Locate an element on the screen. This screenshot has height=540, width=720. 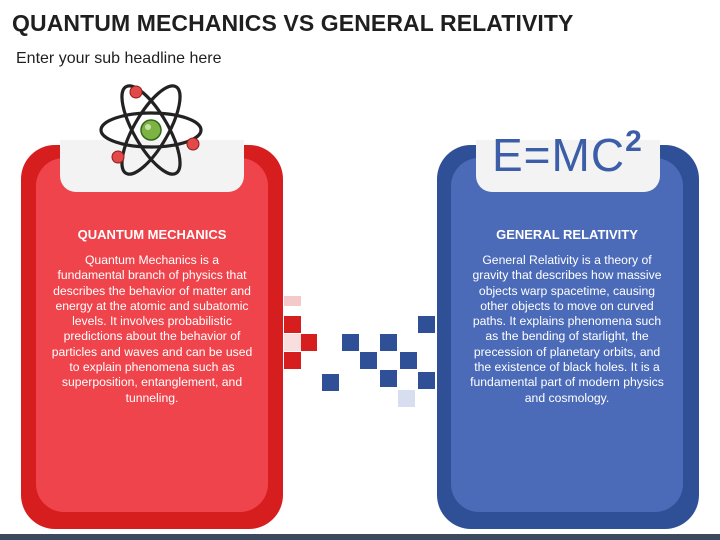
formula-base: E=MC is located at coordinates (559, 155).